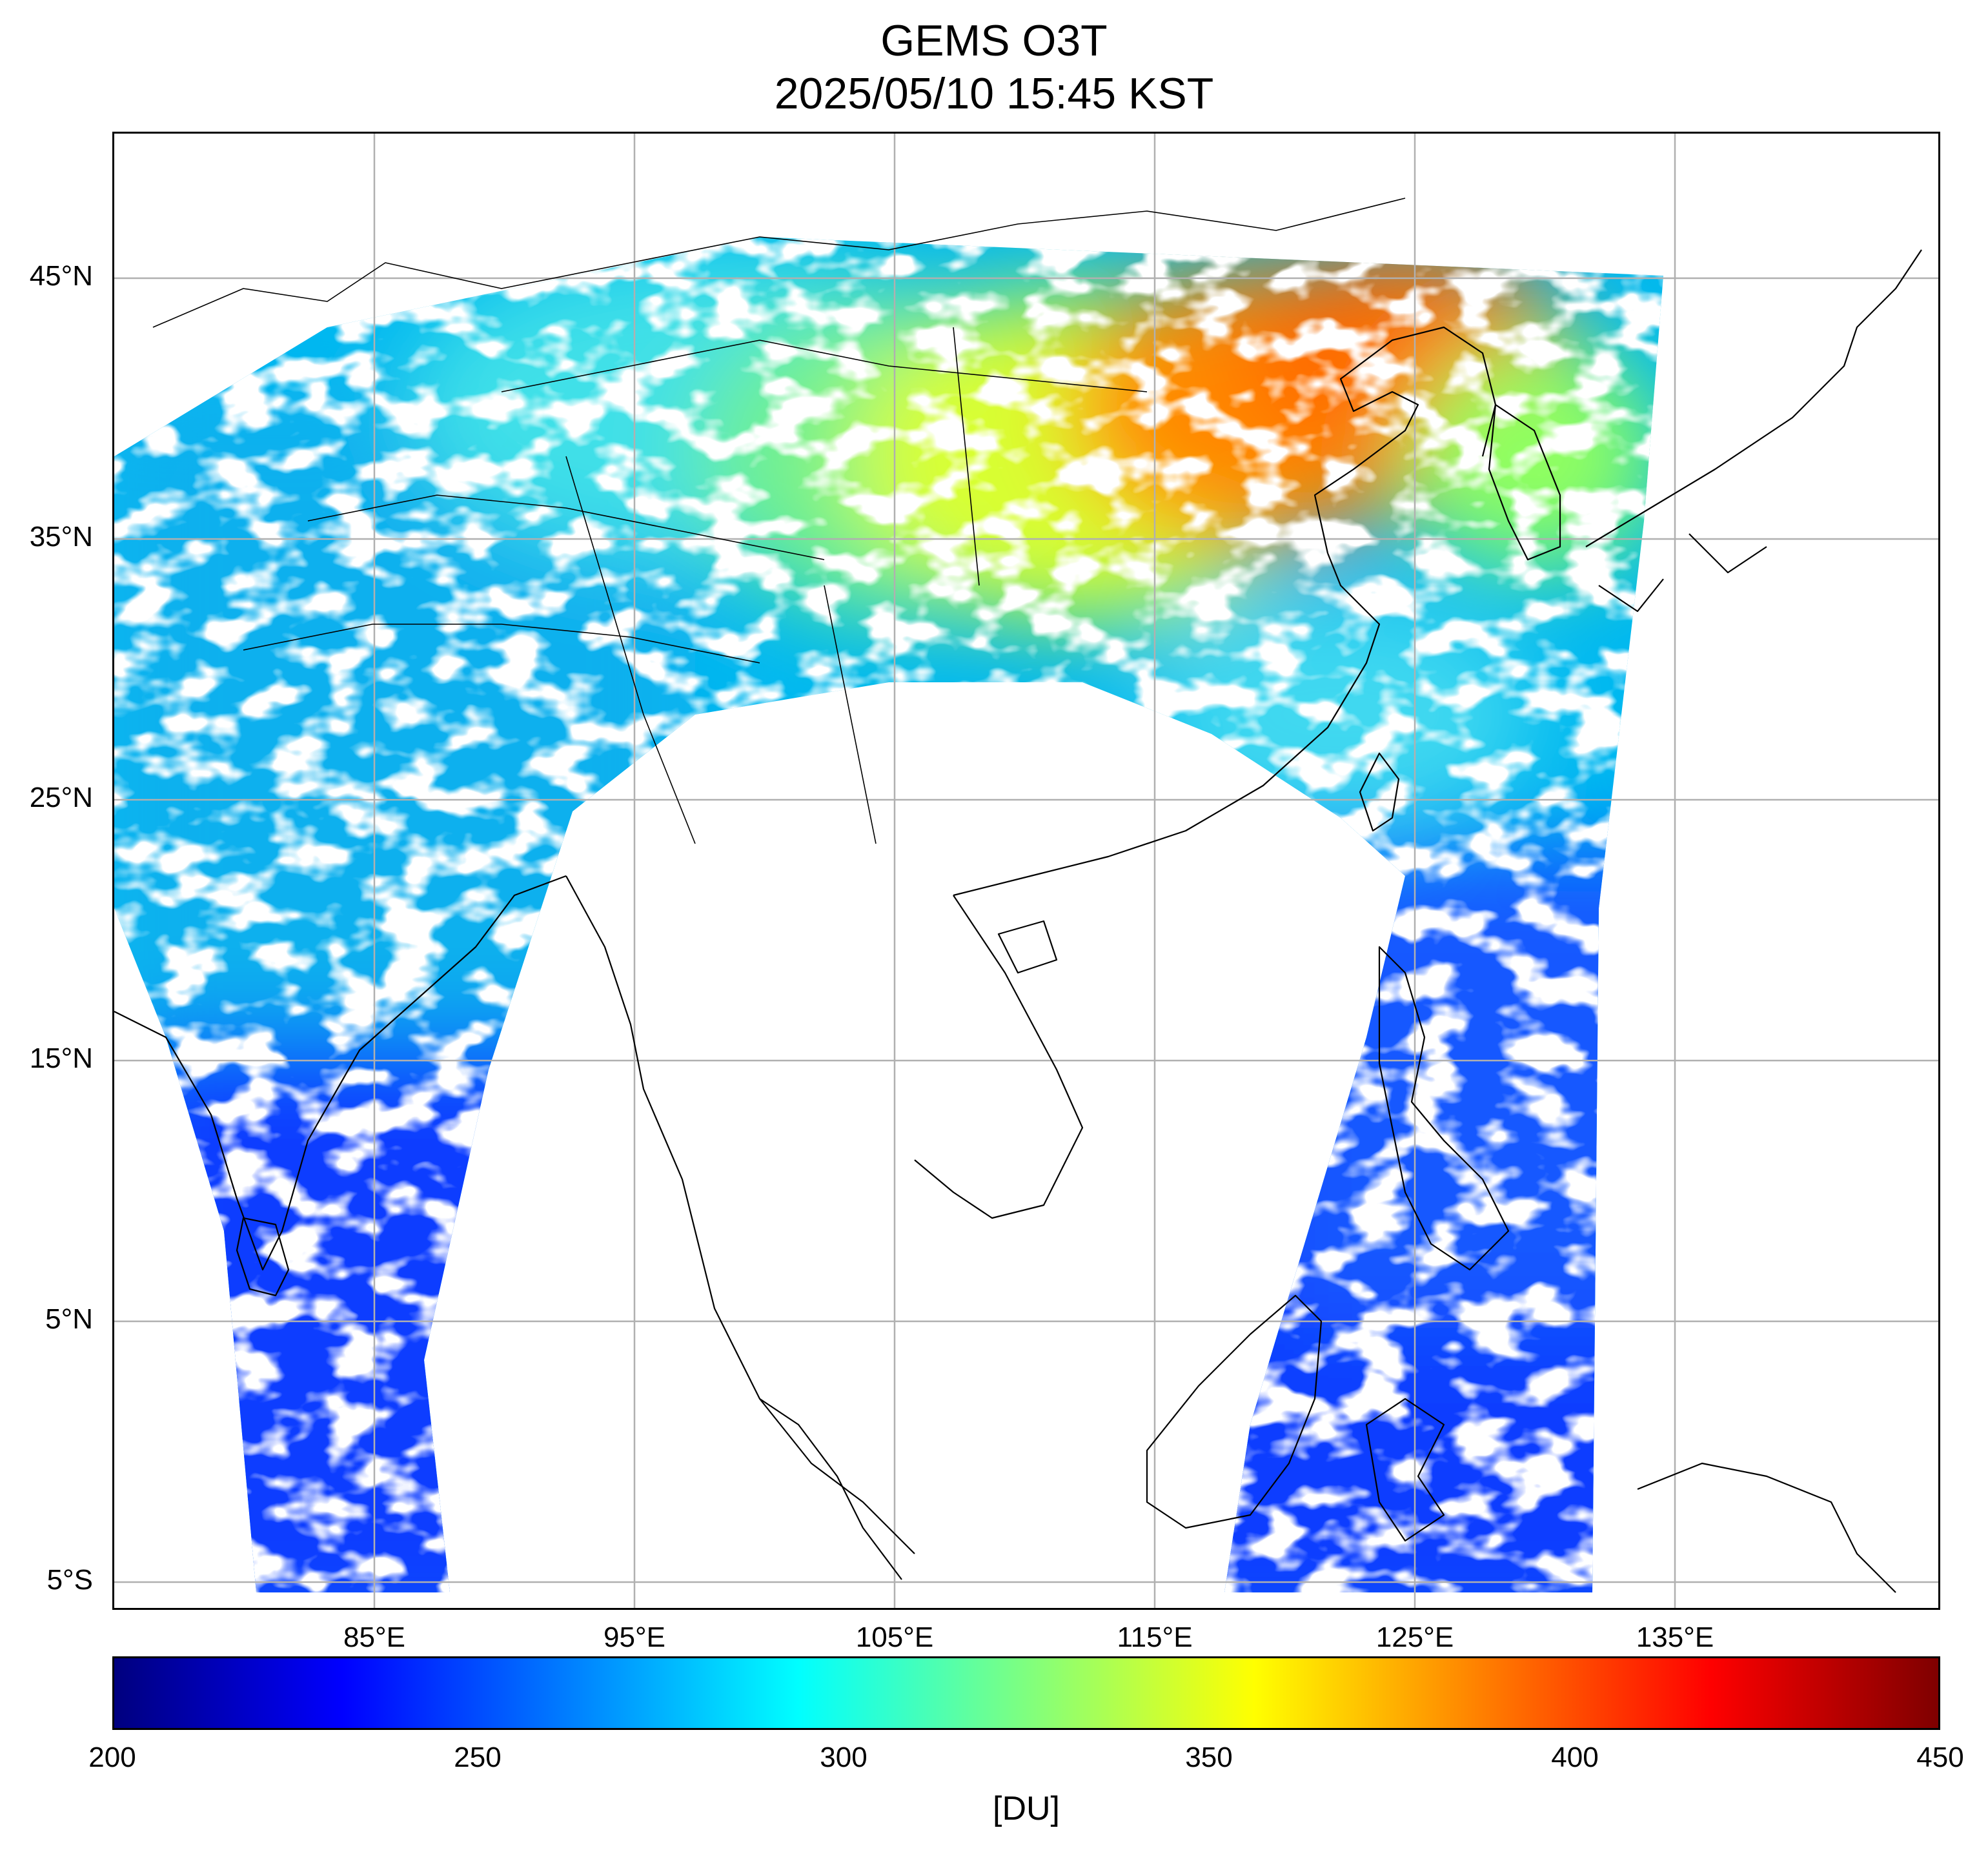  Describe the element at coordinates (1379, 792) in the screenshot. I see `taiwan-coast` at that location.